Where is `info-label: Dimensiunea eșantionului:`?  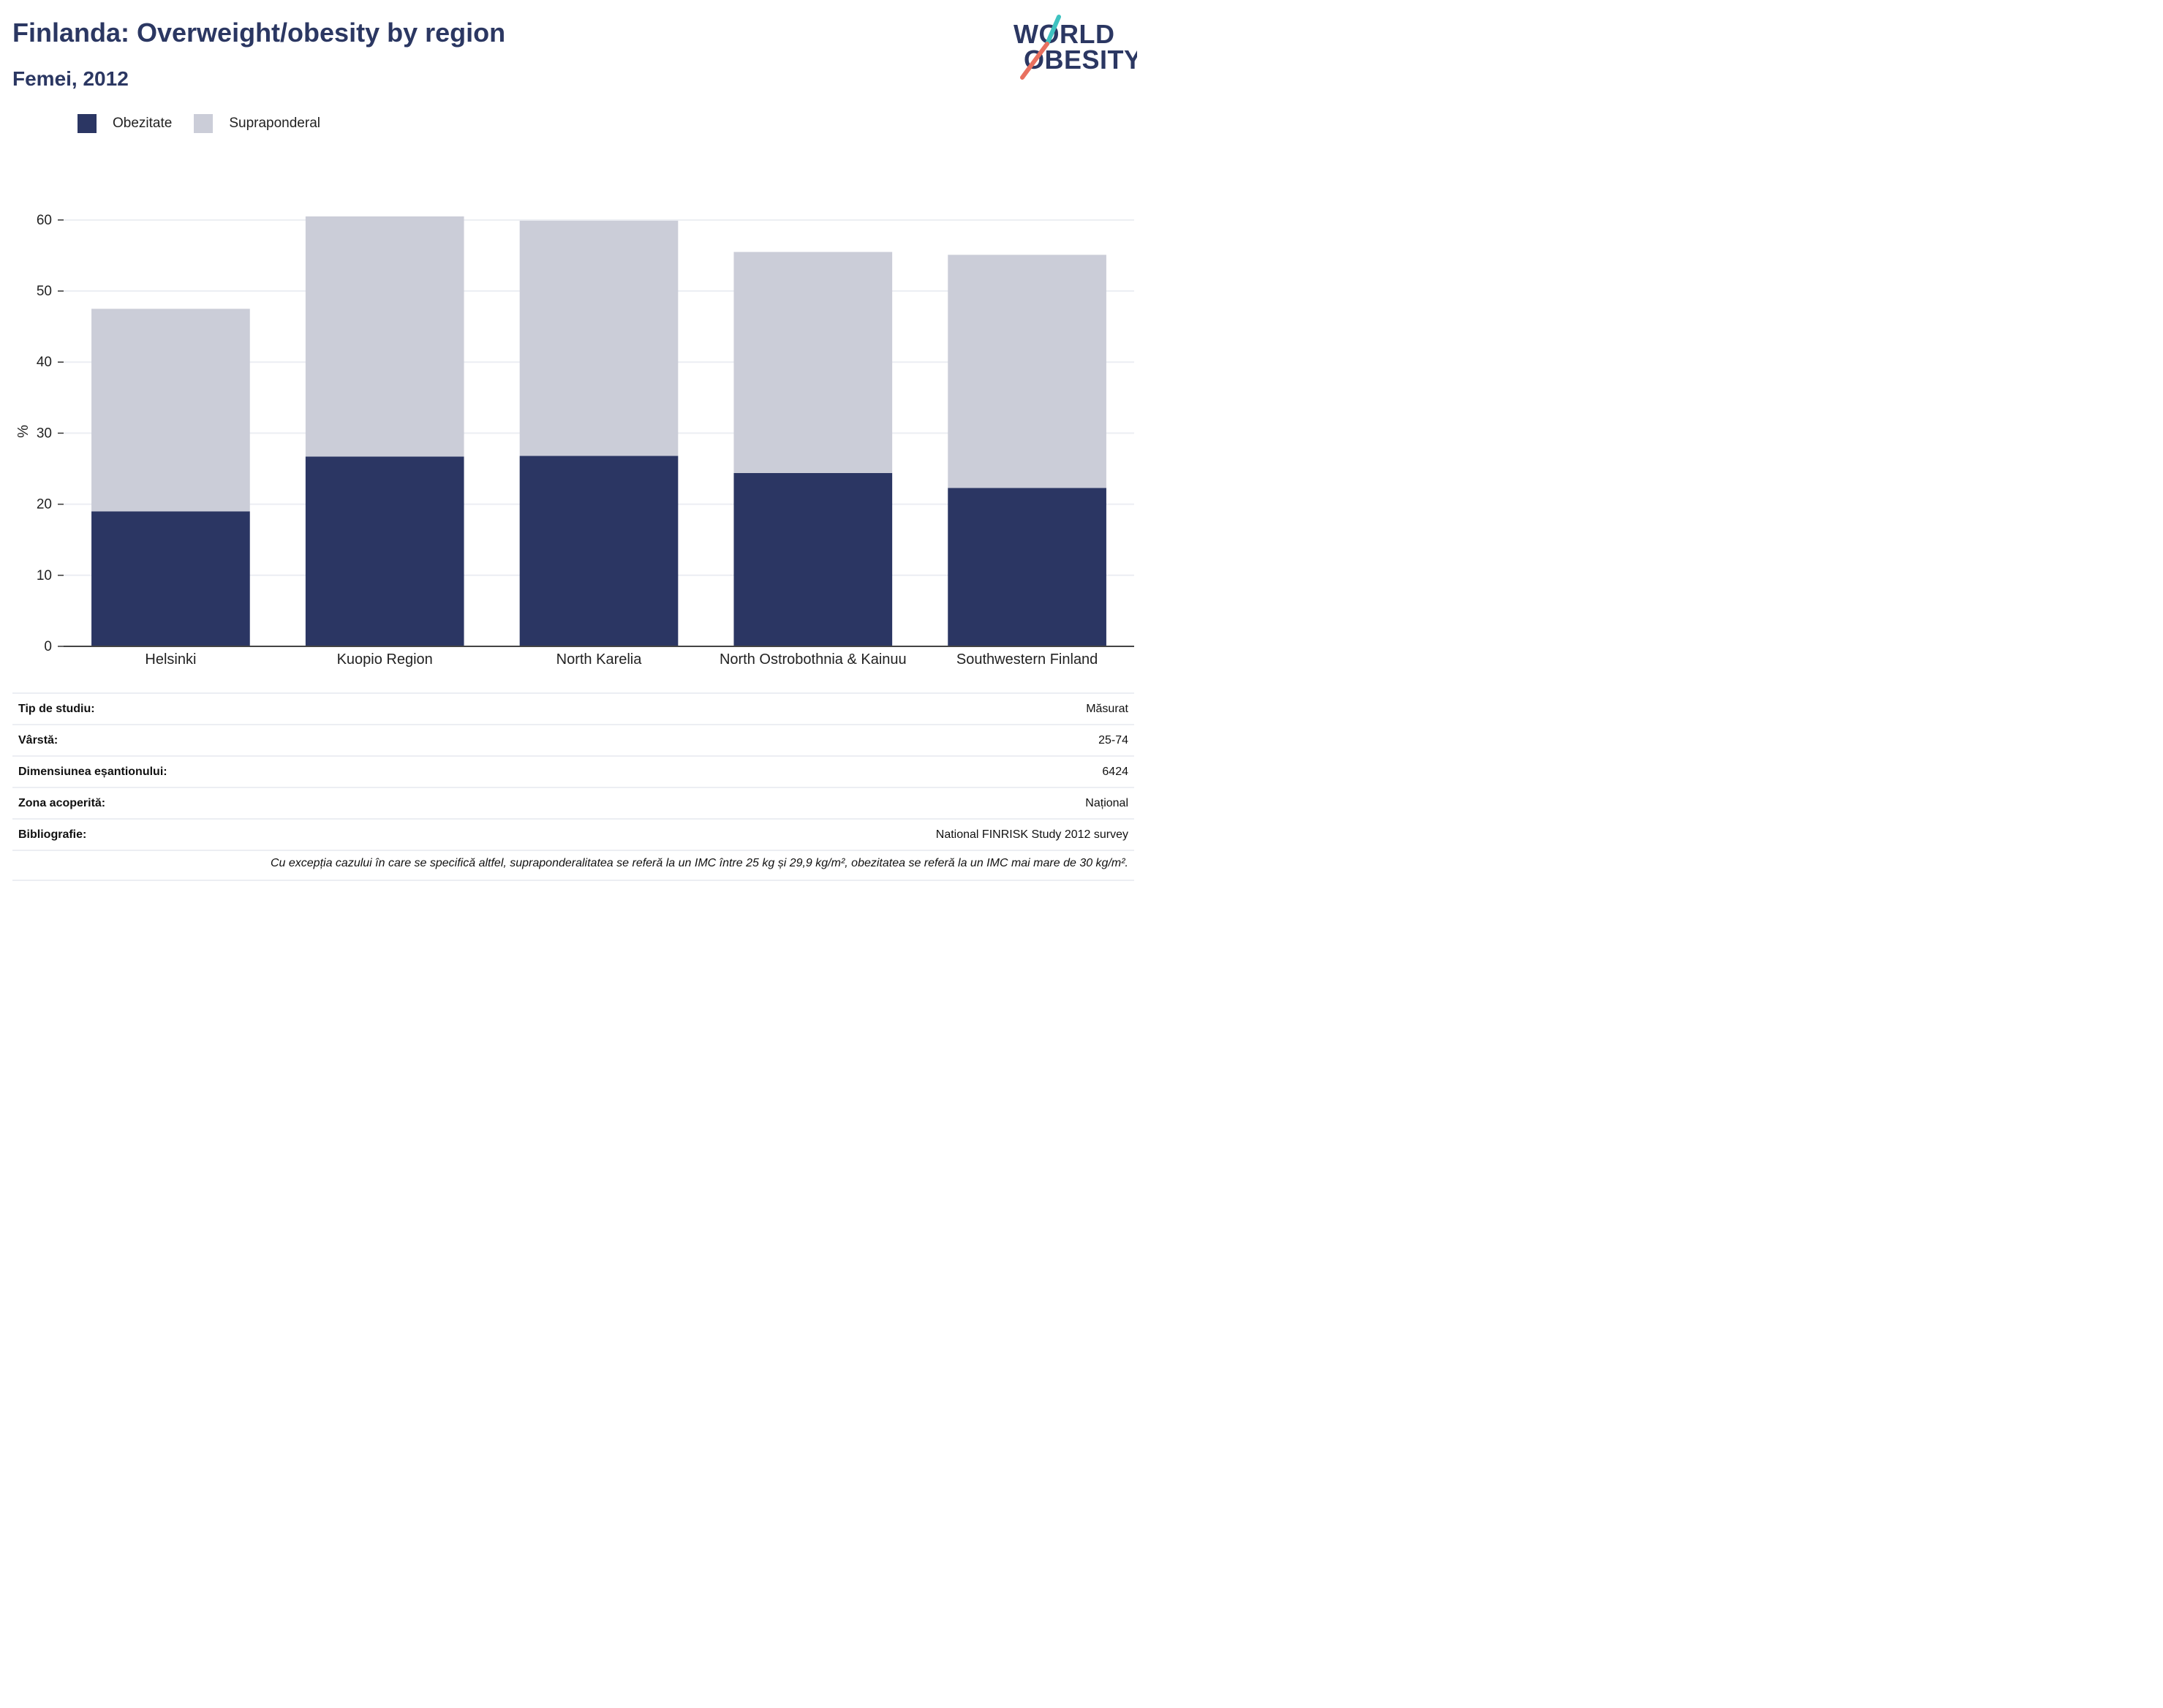 info-label: Dimensiunea eșantionului: is located at coordinates (93, 771).